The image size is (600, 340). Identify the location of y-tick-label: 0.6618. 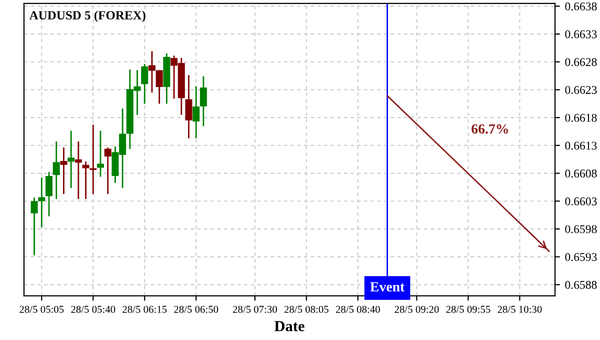
(581, 118).